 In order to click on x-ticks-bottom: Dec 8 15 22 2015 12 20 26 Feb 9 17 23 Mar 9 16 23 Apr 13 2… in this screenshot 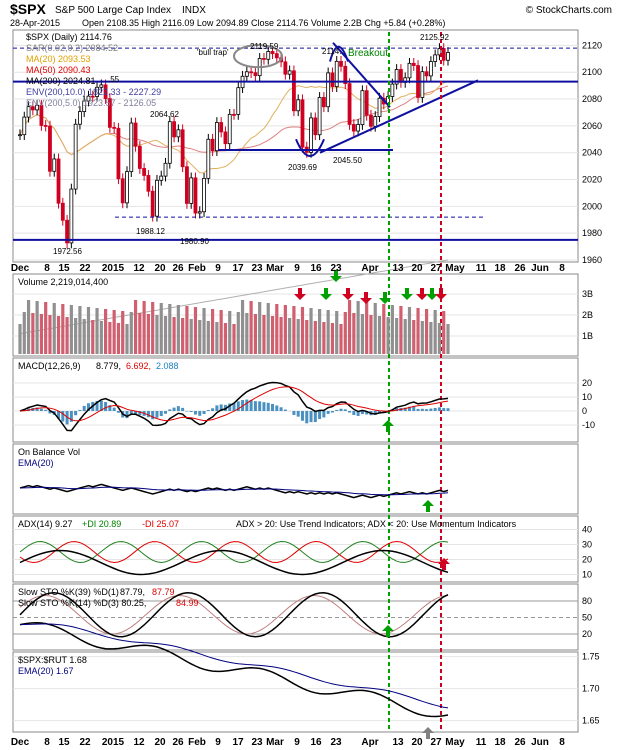, I will do `click(288, 742)`.